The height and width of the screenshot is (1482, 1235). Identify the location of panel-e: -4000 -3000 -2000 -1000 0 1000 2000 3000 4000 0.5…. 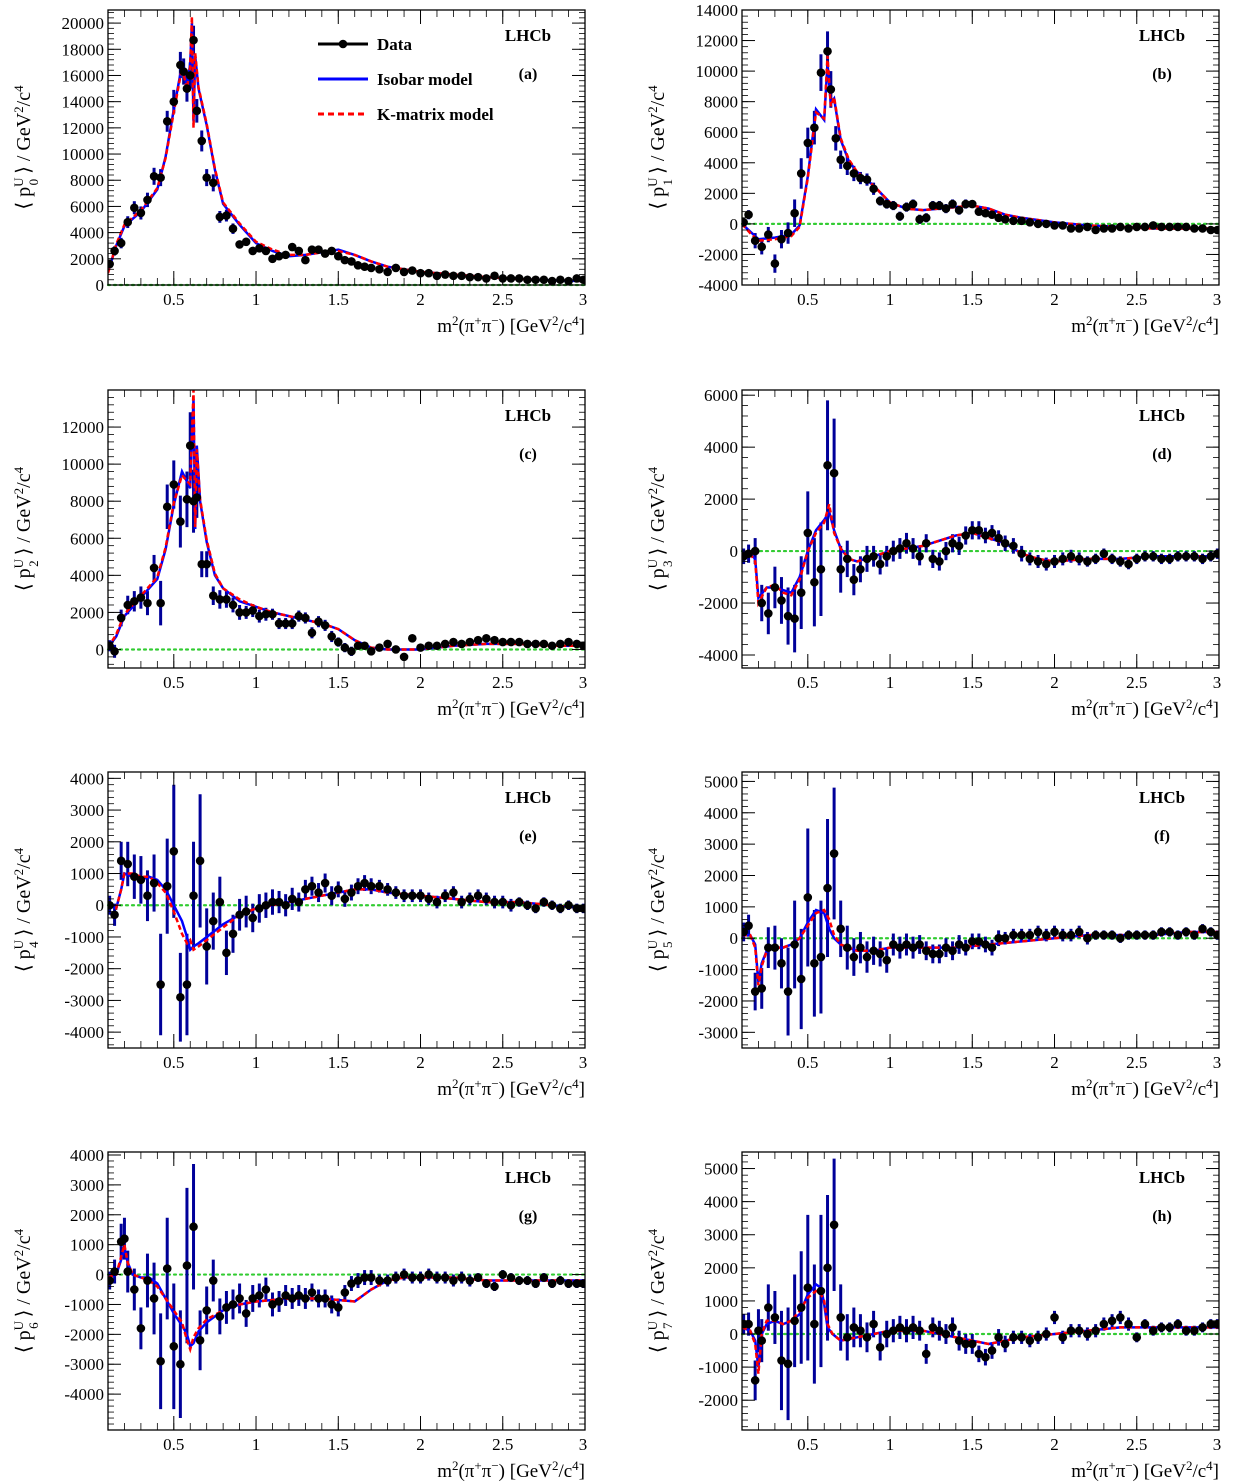
(299, 934).